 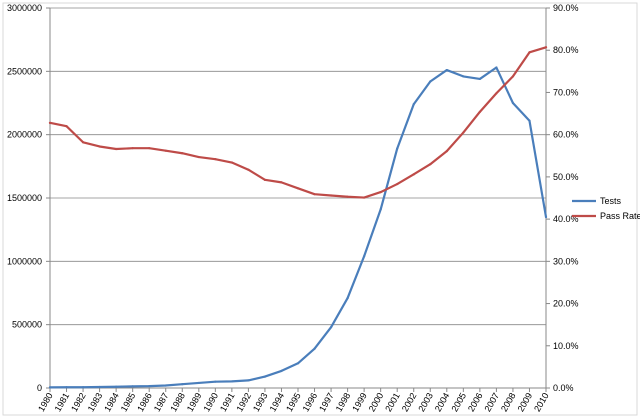 I want to click on left-axis-tick-label: 2500000, so click(x=24, y=71).